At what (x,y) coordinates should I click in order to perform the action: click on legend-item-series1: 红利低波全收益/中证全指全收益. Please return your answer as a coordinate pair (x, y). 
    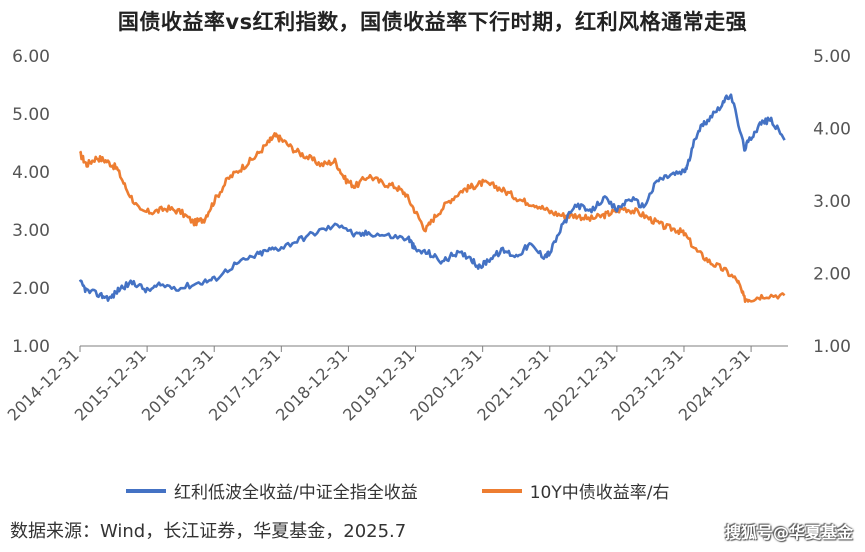
    Looking at the image, I should click on (272, 490).